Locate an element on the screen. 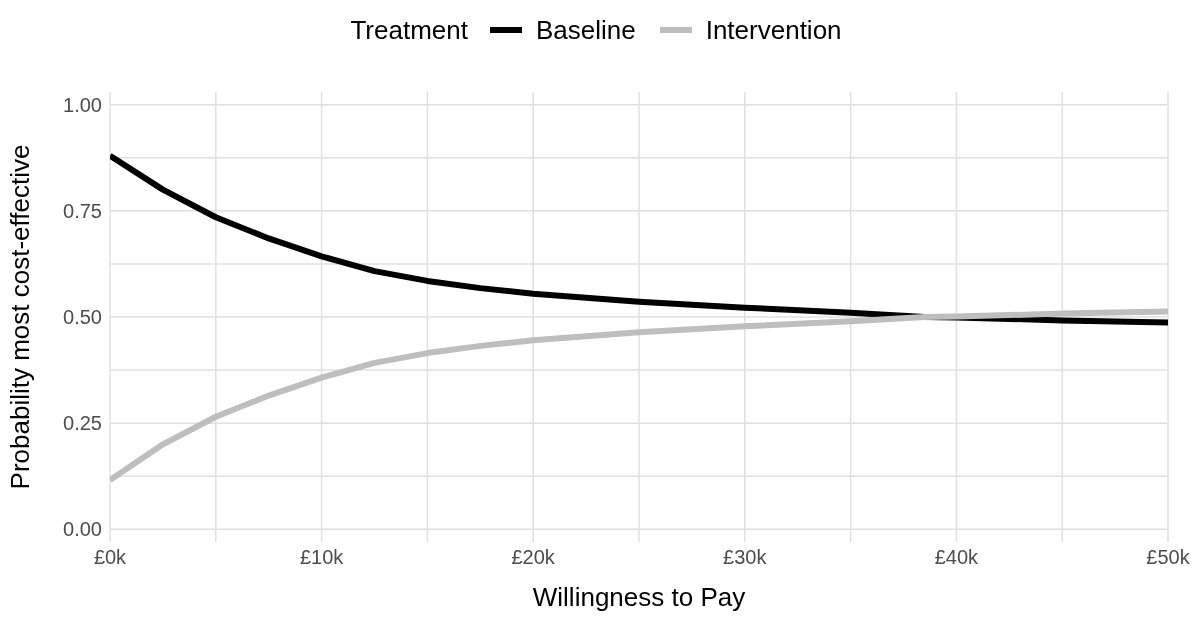 The image size is (1200, 639). legend-label: Intervention is located at coordinates (773, 30).